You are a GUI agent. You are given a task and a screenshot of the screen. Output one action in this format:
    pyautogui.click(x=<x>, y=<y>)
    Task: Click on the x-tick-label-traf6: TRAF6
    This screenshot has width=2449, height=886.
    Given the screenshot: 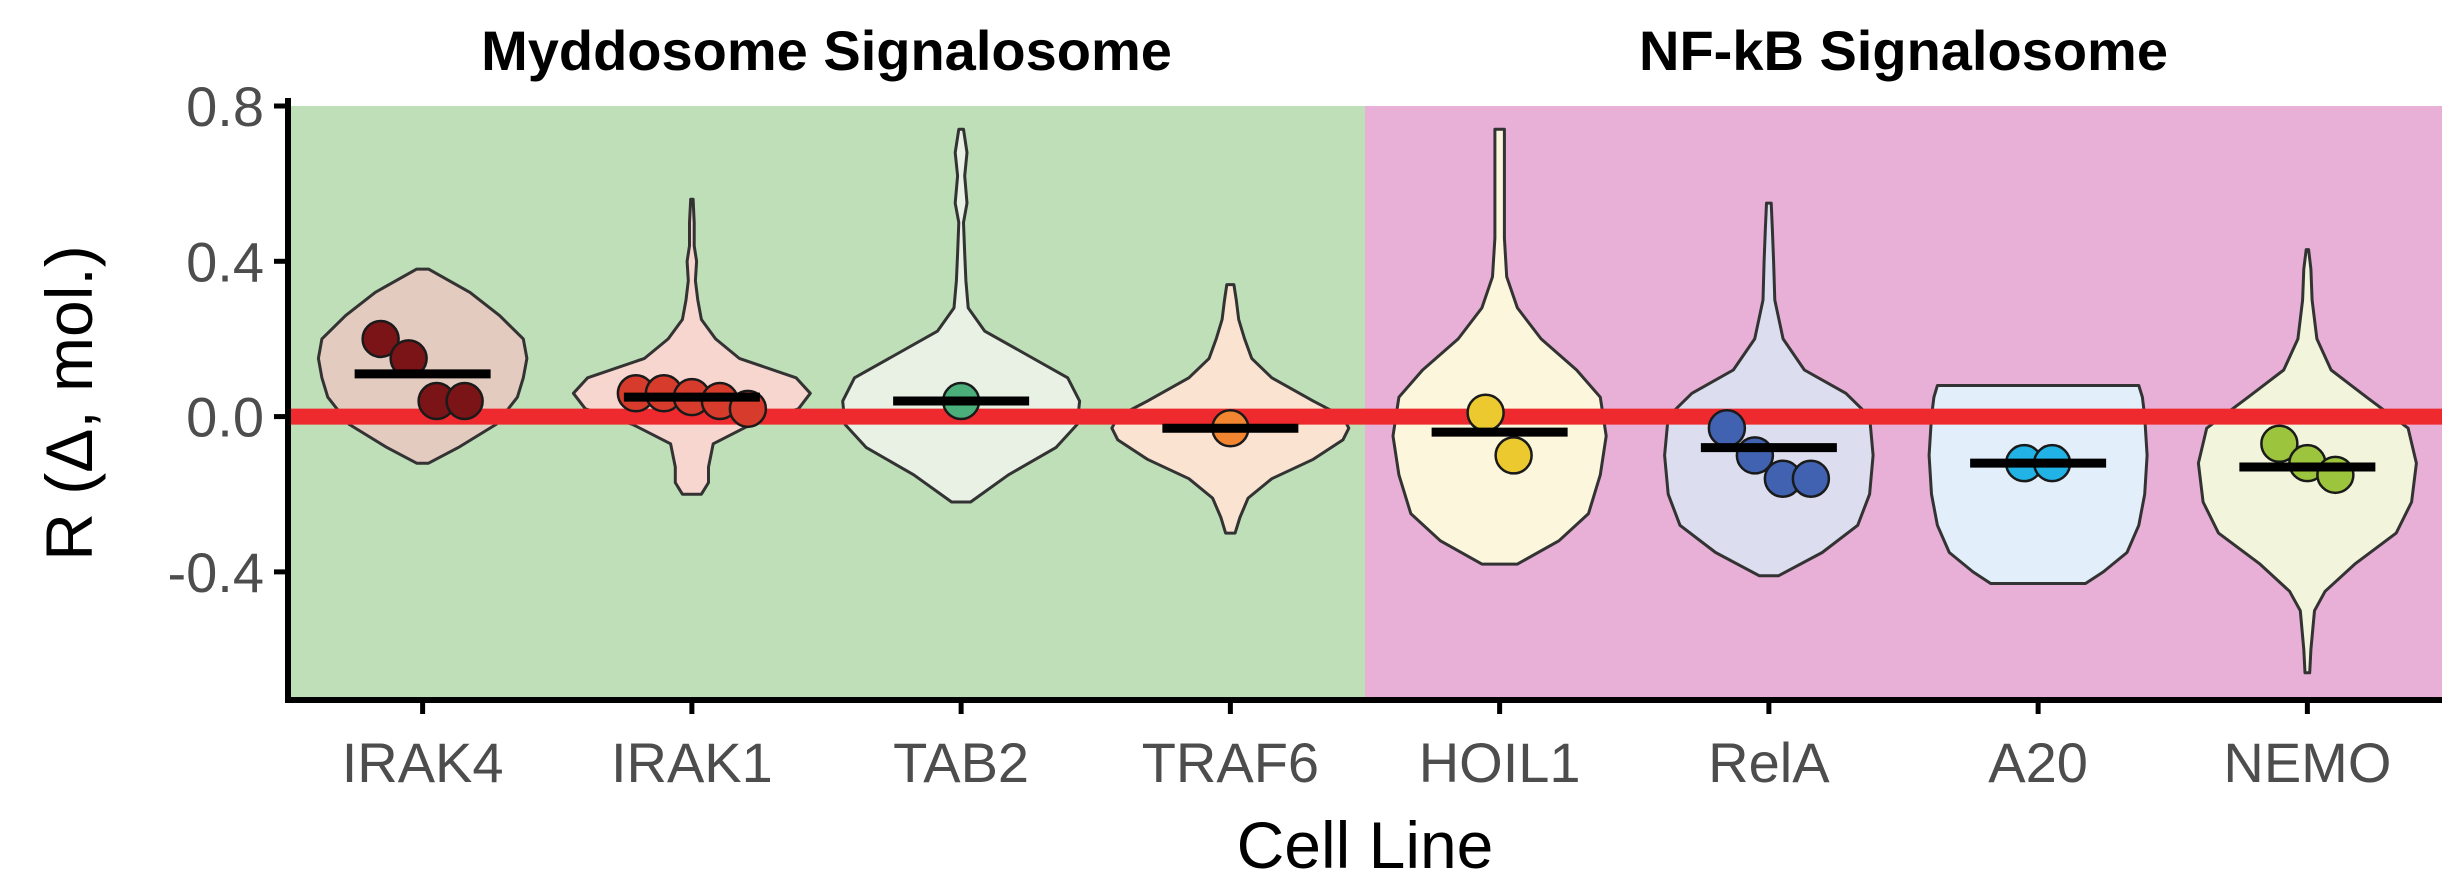 What is the action you would take?
    pyautogui.click(x=1230, y=762)
    